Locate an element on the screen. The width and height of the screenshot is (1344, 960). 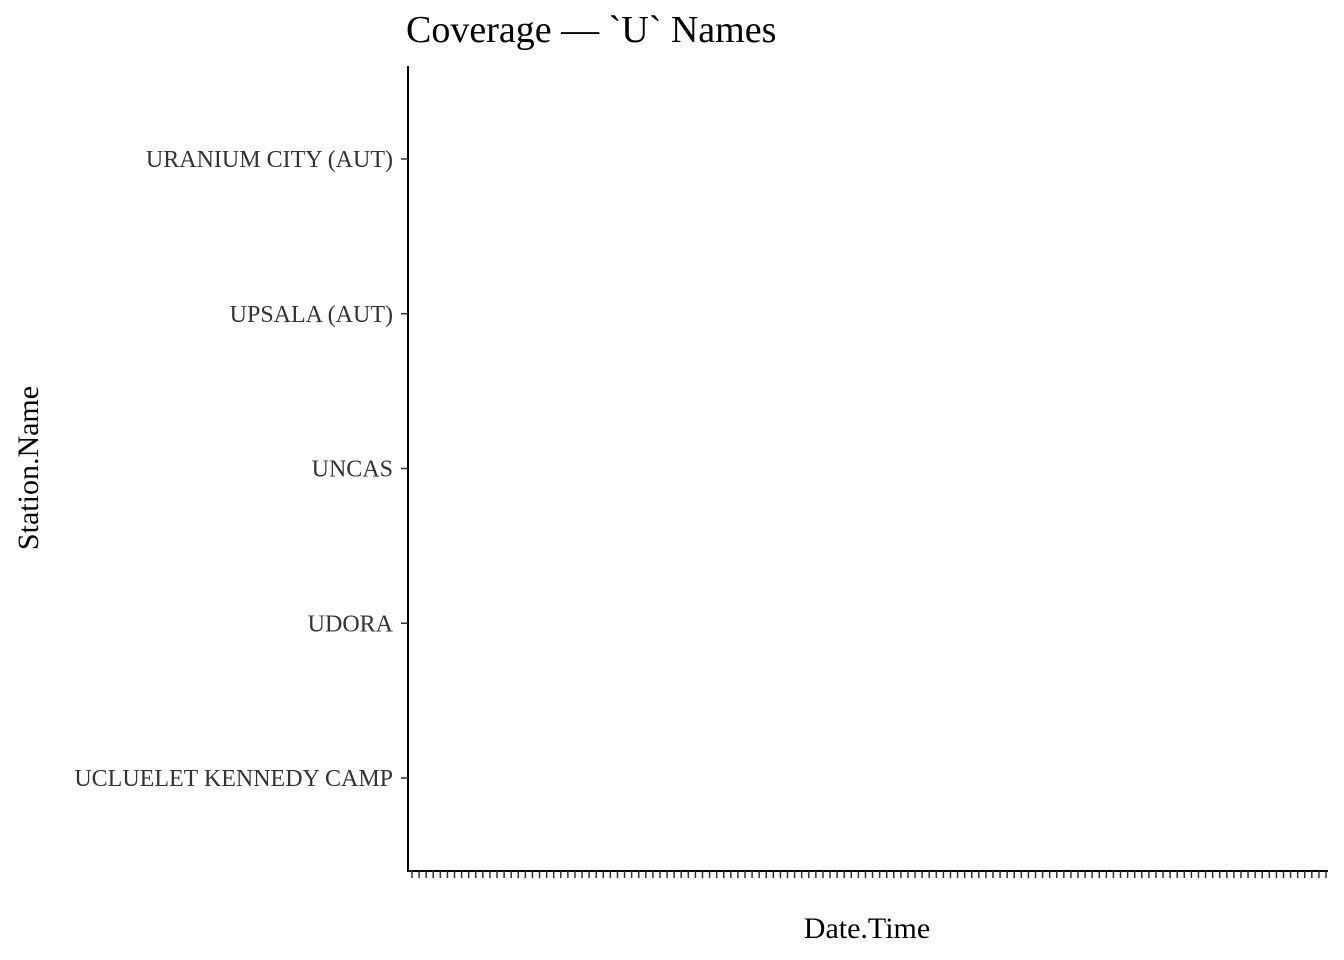
y-tick-label: UCLUELET KENNEDY CAMP is located at coordinates (233, 779).